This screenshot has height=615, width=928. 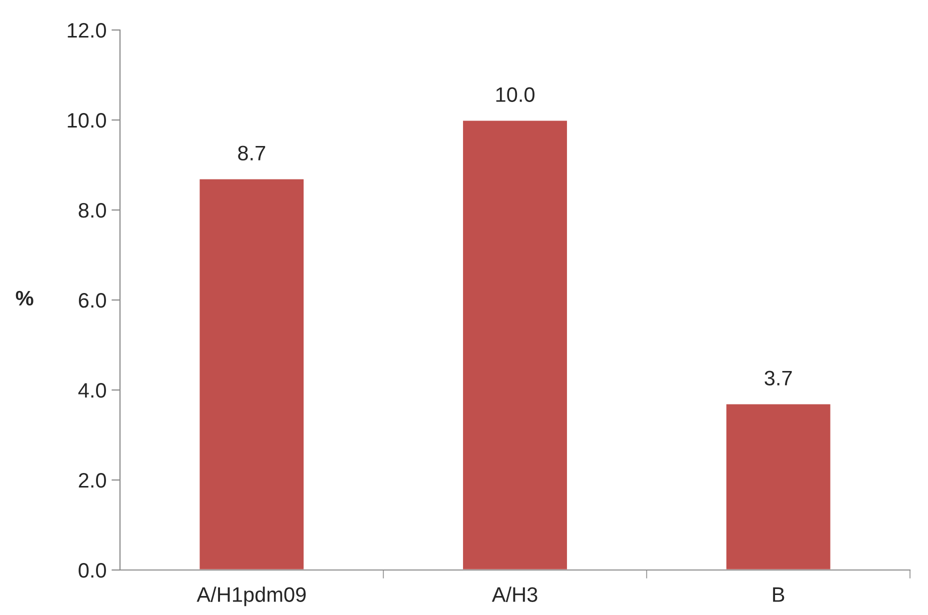 What do you see at coordinates (251, 596) in the screenshot?
I see `x-tick-label: A/H1pdm09` at bounding box center [251, 596].